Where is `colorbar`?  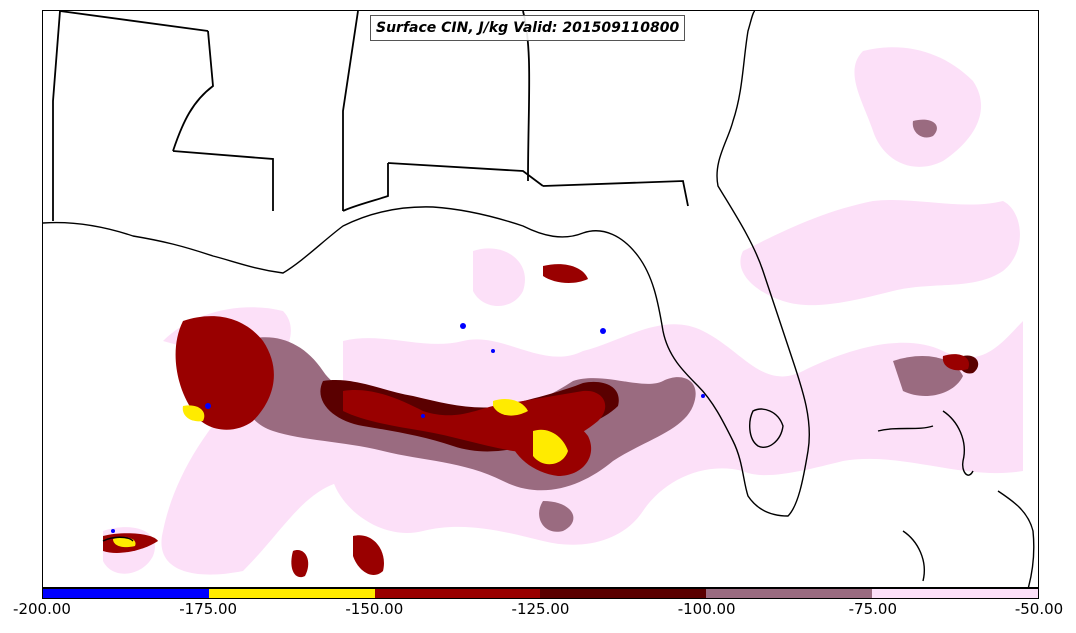 colorbar is located at coordinates (540, 593).